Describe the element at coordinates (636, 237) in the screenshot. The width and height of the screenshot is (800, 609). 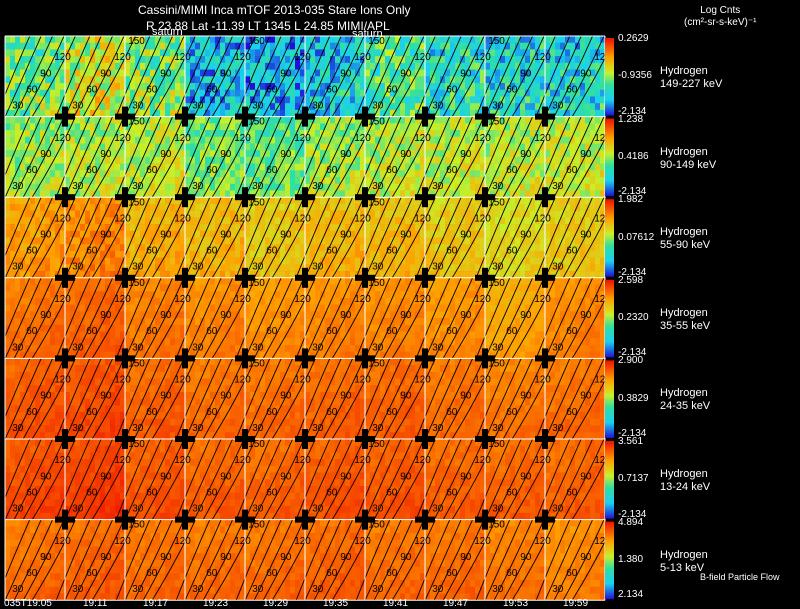
I see `colorbar-mid: 0.07612` at that location.